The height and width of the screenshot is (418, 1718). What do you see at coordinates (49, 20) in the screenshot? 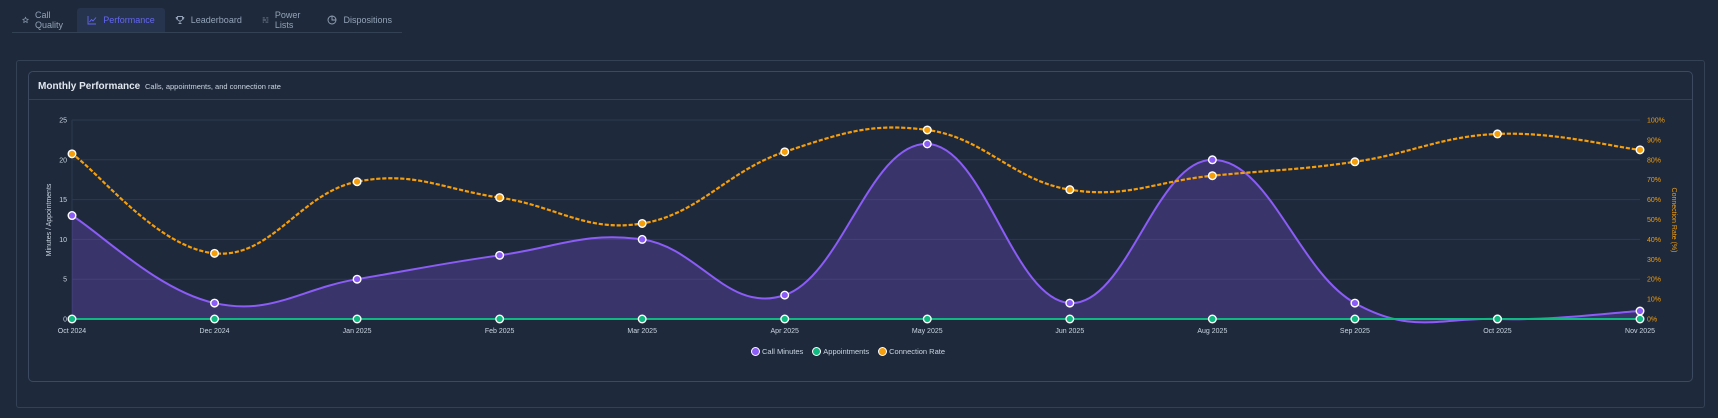
I see `tab-label: Call Quality` at bounding box center [49, 20].